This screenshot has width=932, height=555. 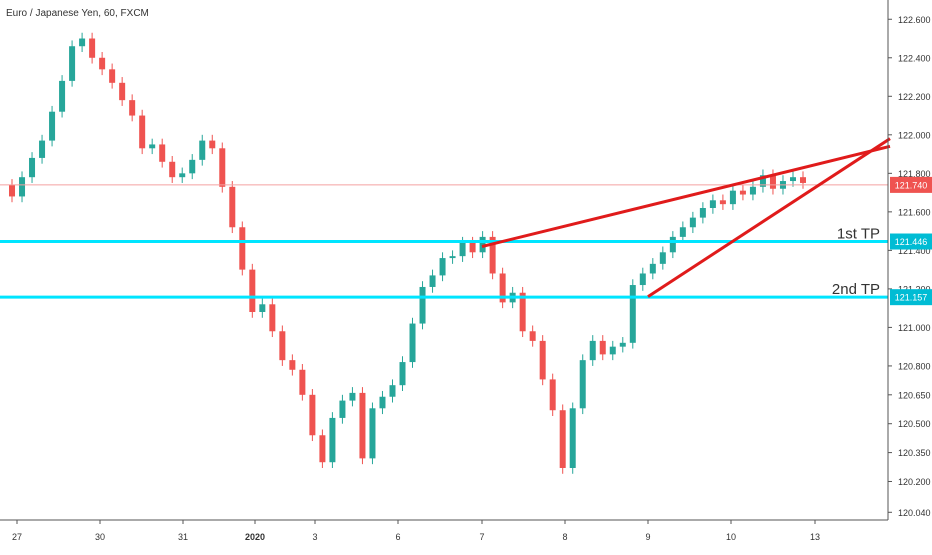 What do you see at coordinates (100, 537) in the screenshot?
I see `x-tick-label: 30` at bounding box center [100, 537].